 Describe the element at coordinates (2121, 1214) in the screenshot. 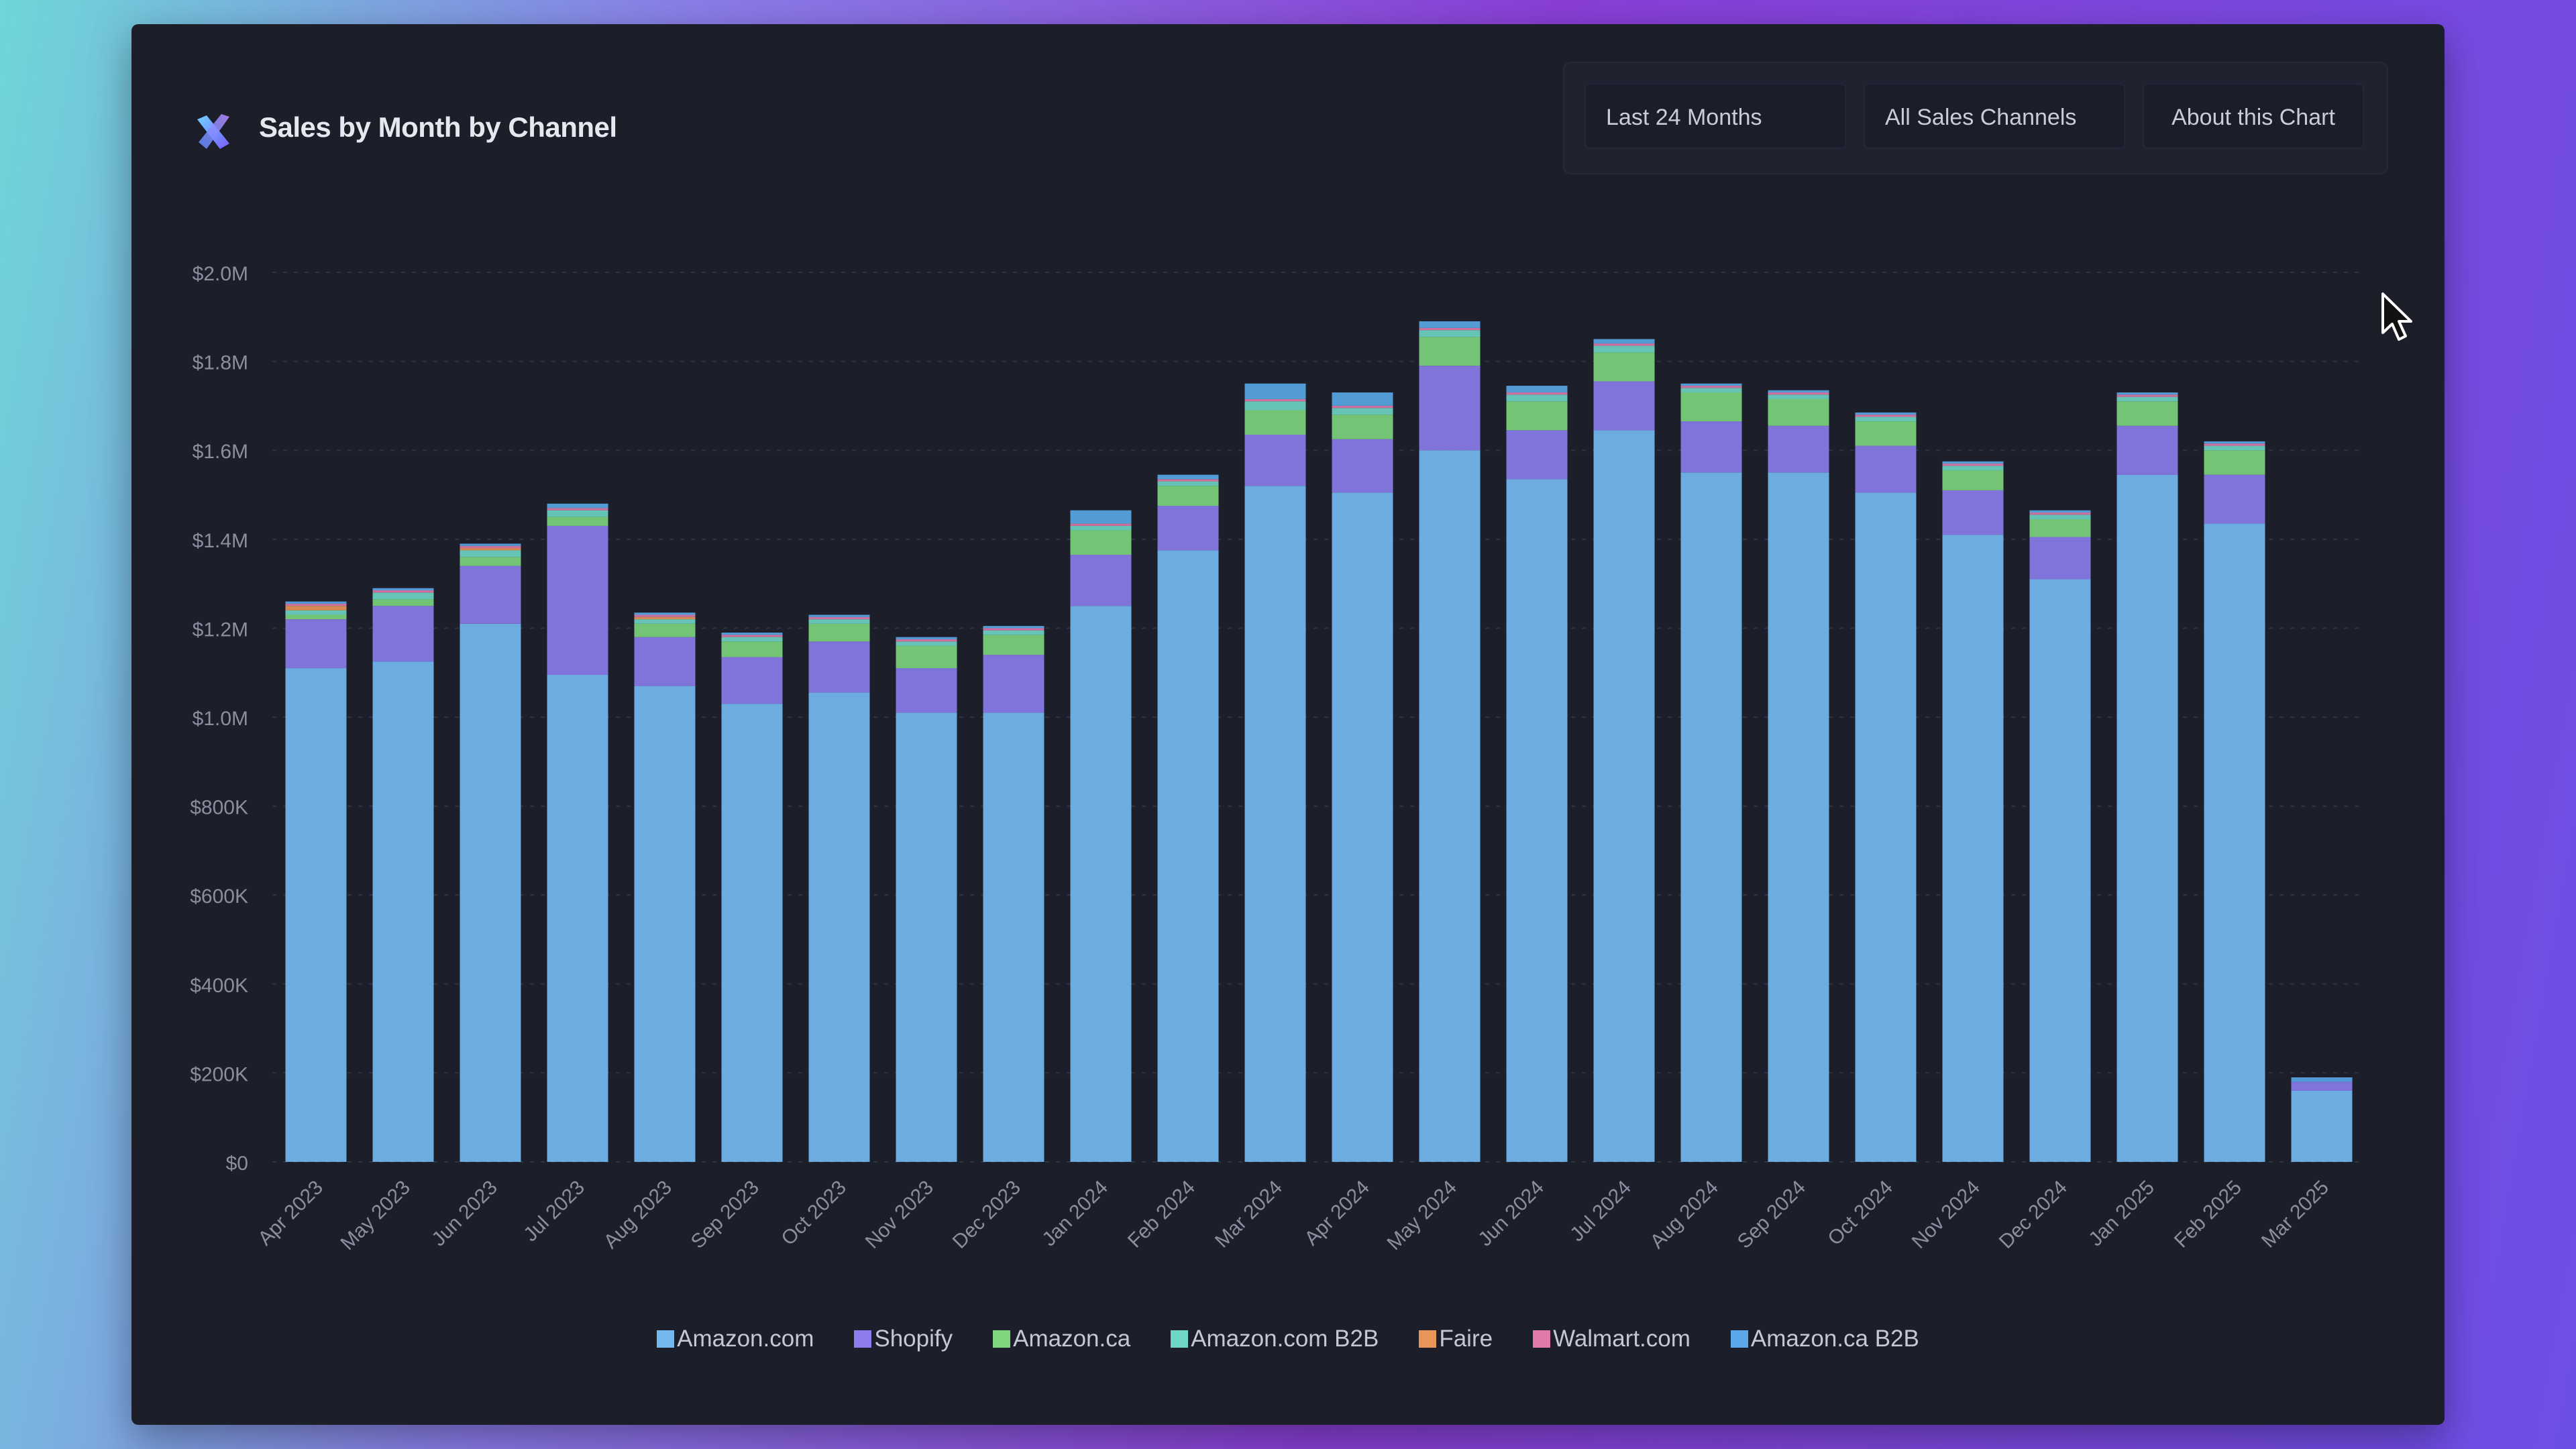

I see `x-tick-label: Jan 2025` at that location.